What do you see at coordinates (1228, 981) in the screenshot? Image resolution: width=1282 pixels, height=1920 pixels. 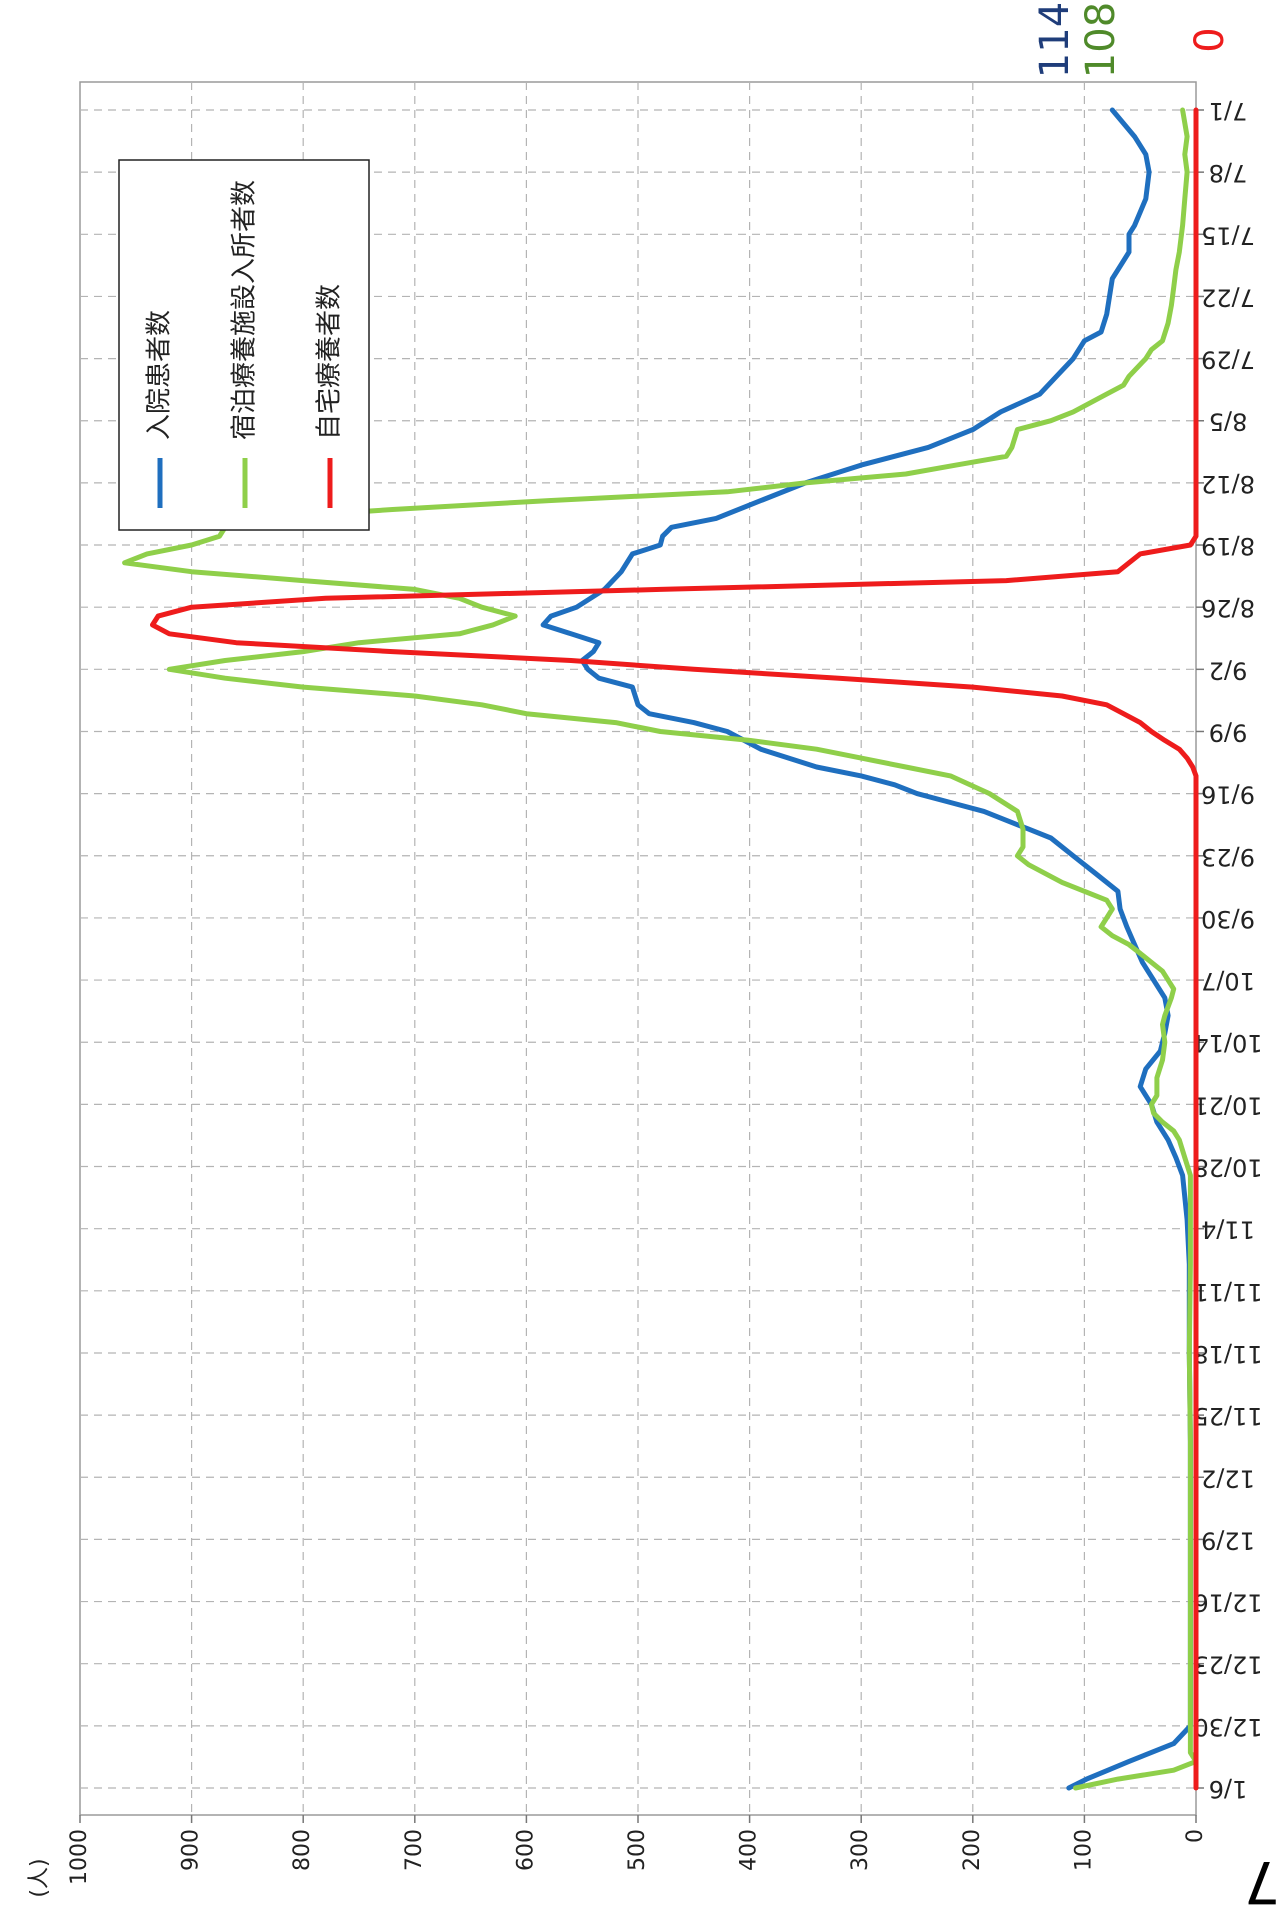 I see `date-tick-label: 10/7` at bounding box center [1228, 981].